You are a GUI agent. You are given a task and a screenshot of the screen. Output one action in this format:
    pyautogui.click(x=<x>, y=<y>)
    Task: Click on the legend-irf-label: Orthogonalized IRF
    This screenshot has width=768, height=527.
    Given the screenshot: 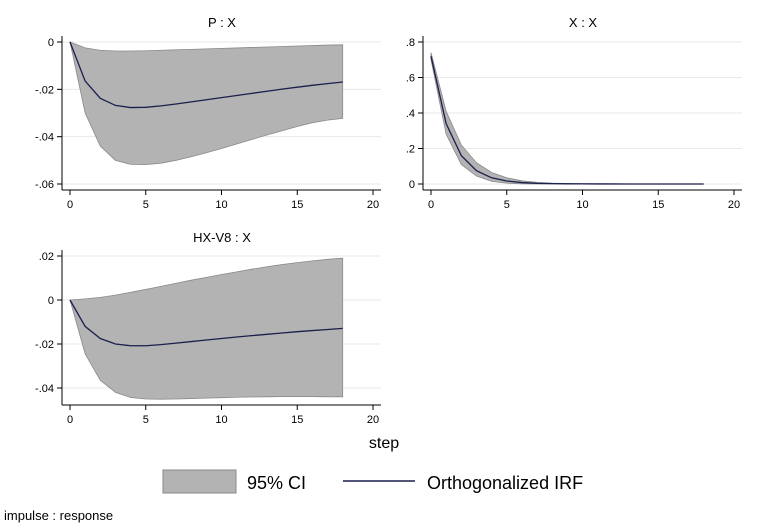 What is the action you would take?
    pyautogui.click(x=505, y=483)
    